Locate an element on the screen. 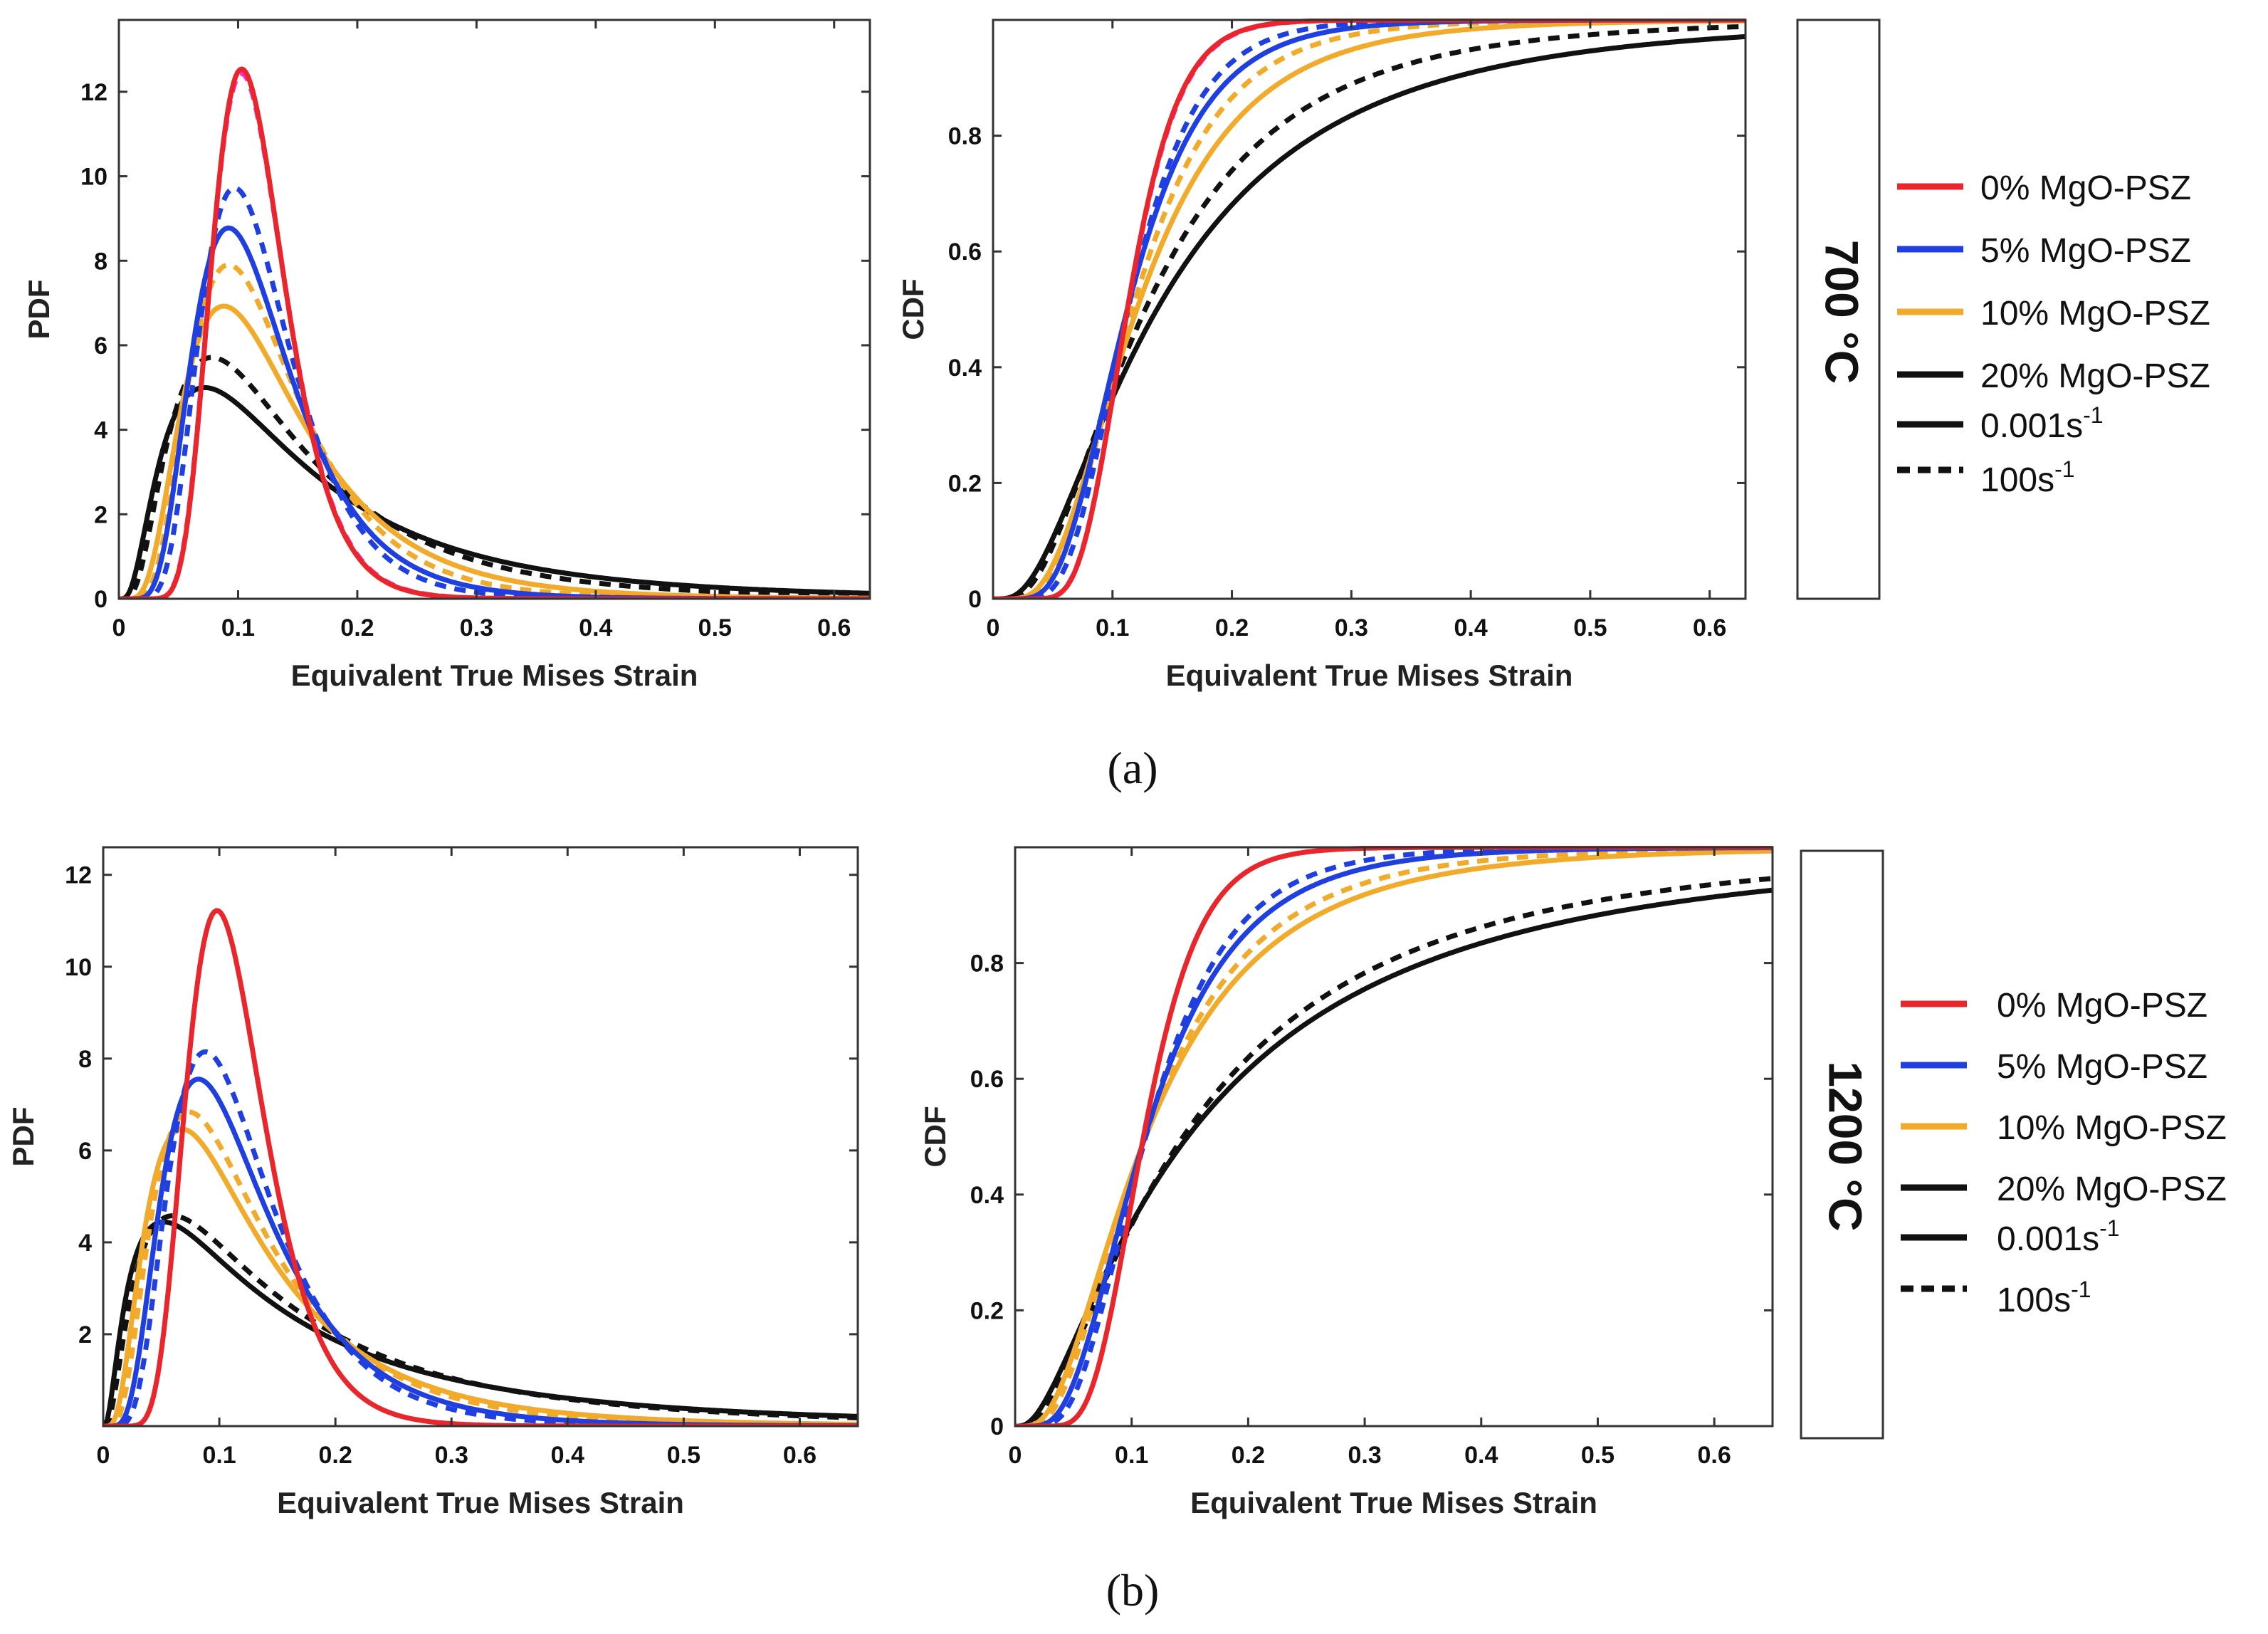  rate-fast-exp: -1 is located at coordinates (2064, 469).